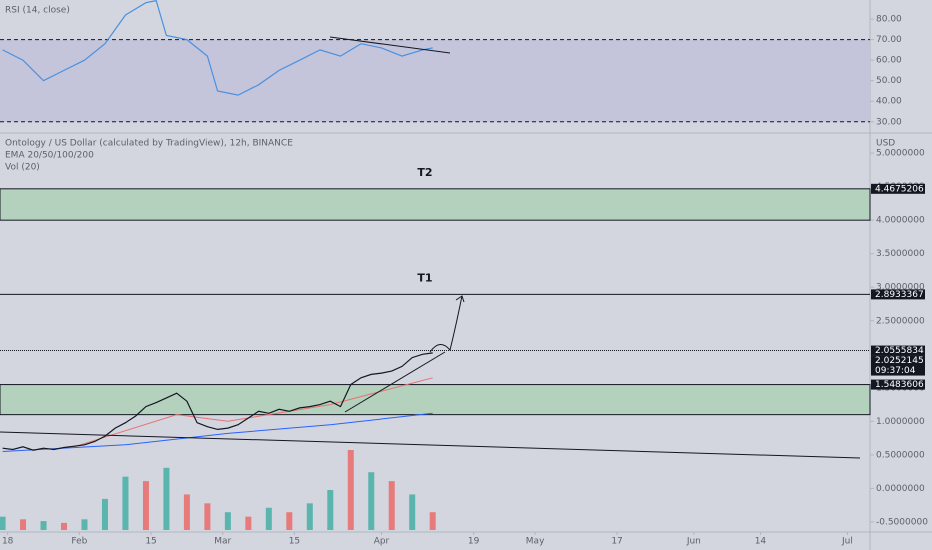  I want to click on x-tick-label: Jul, so click(847, 542).